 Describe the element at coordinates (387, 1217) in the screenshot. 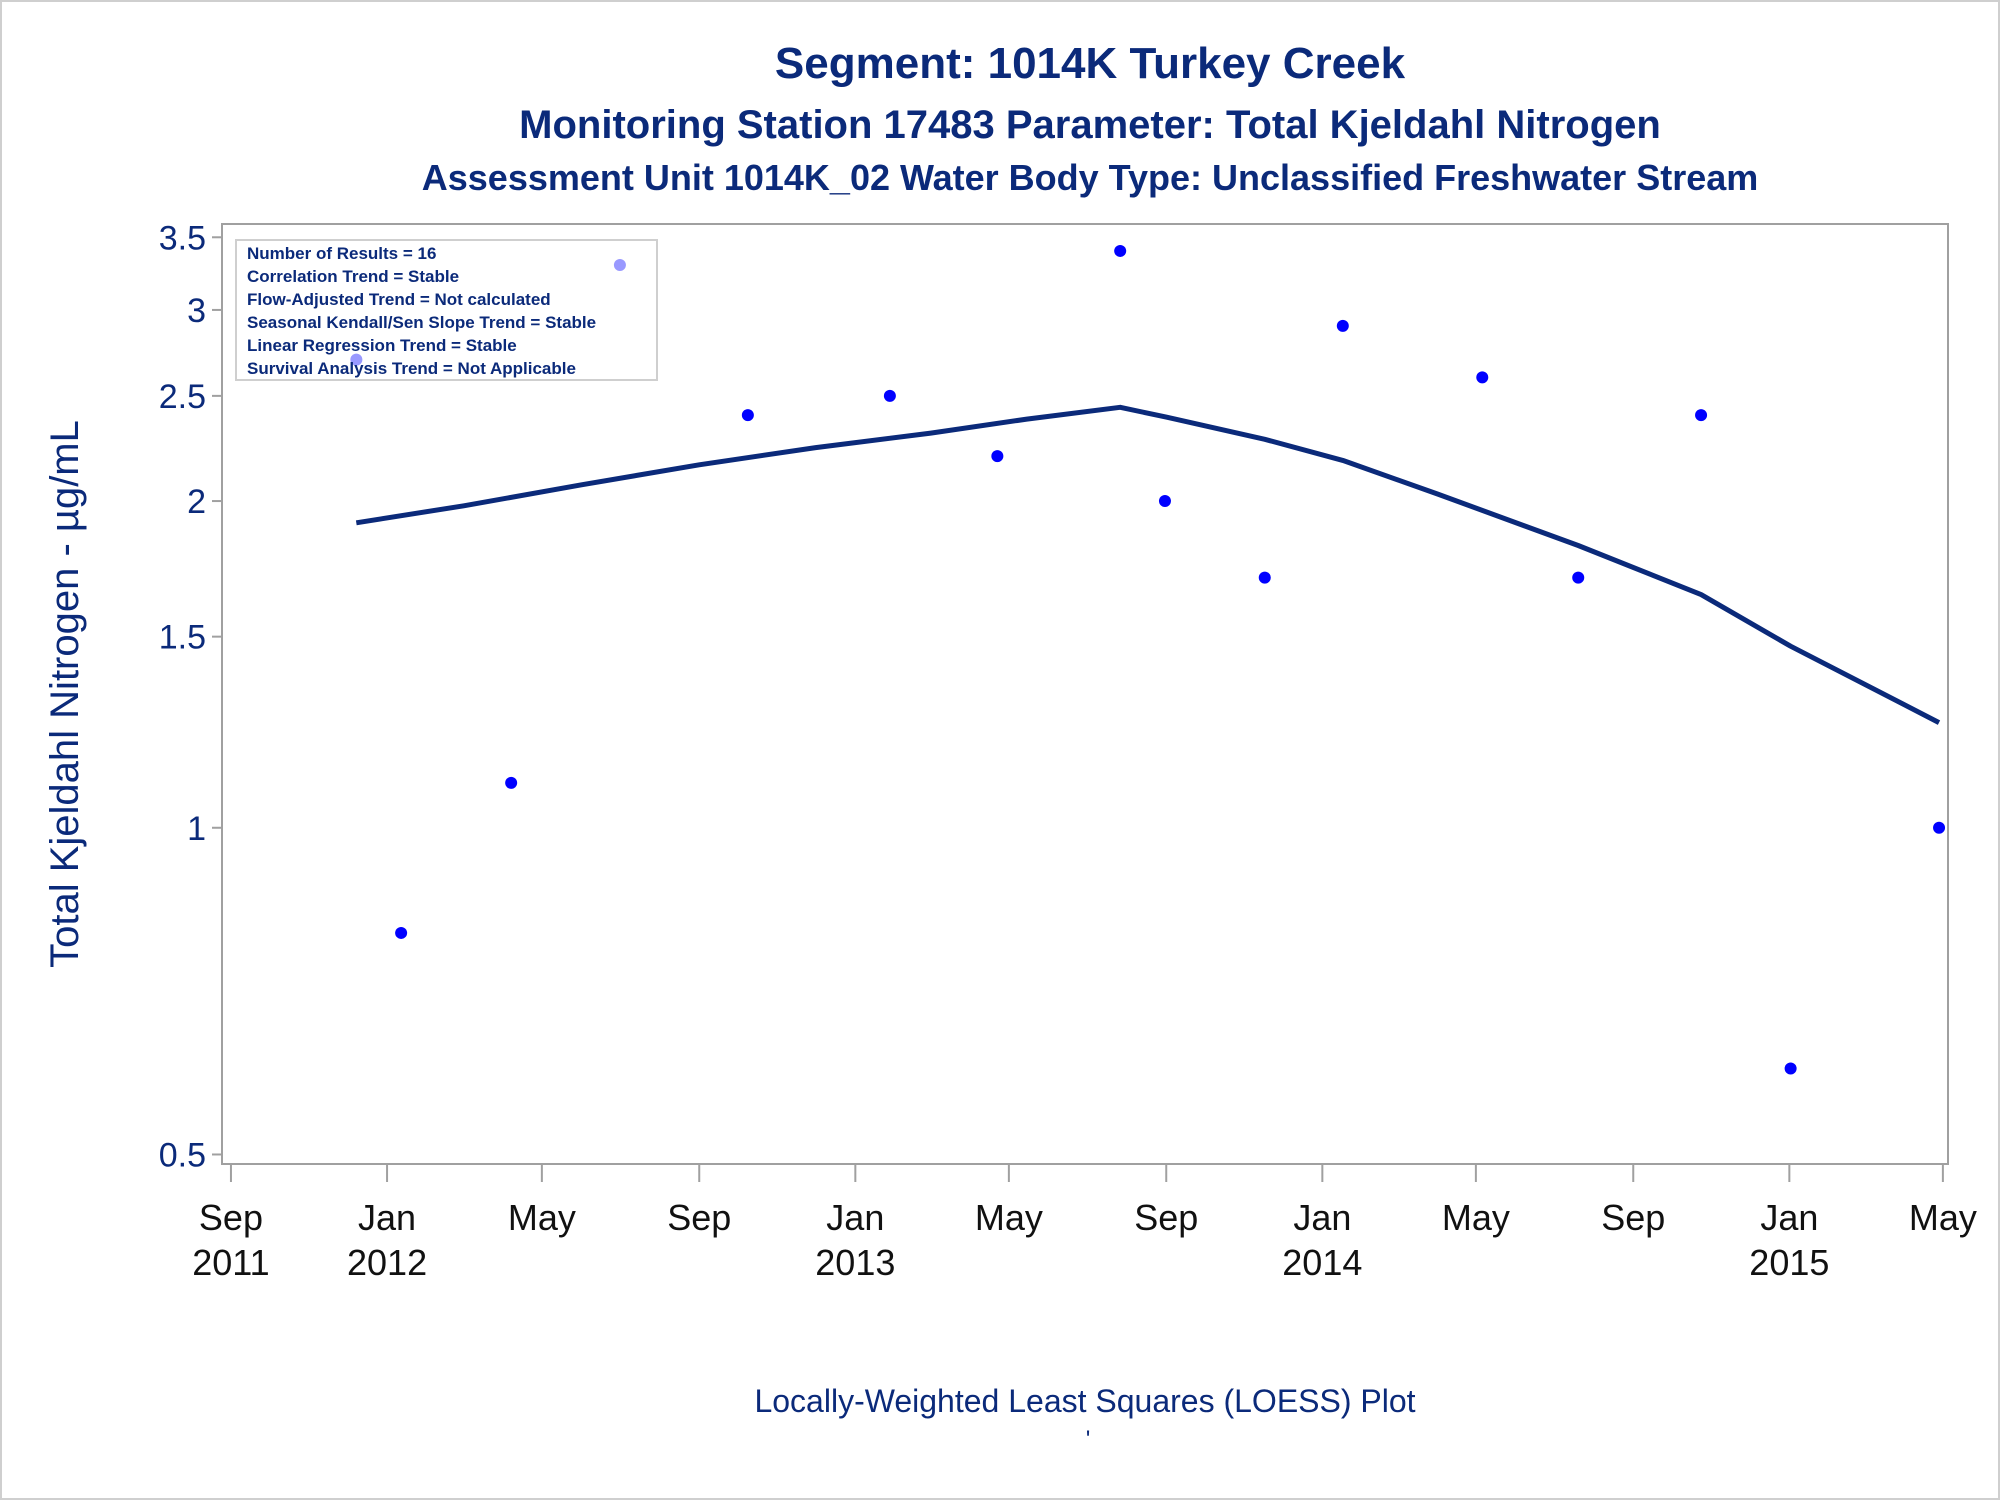

I see `x-tick-label-1: Jan` at that location.